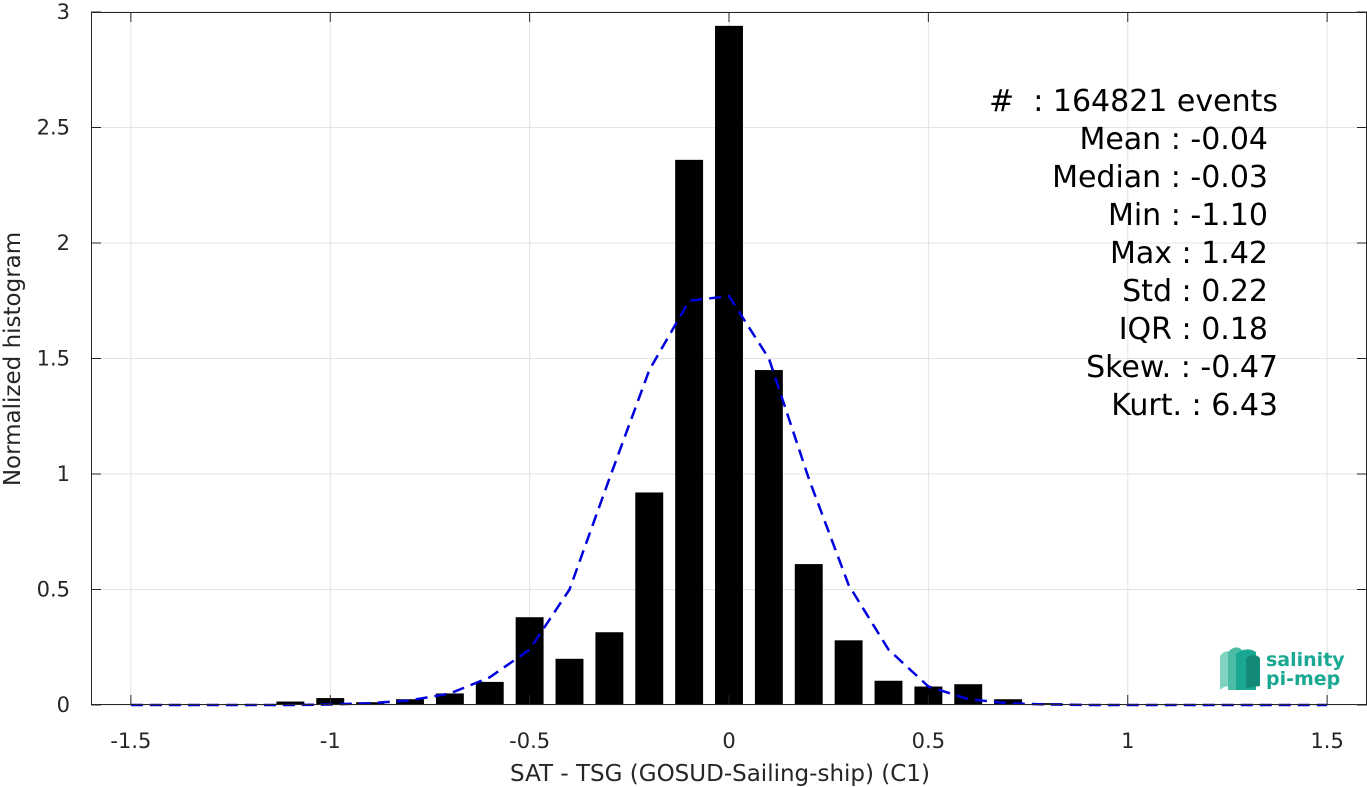  Describe the element at coordinates (330, 741) in the screenshot. I see `x-tick-label: -1` at that location.